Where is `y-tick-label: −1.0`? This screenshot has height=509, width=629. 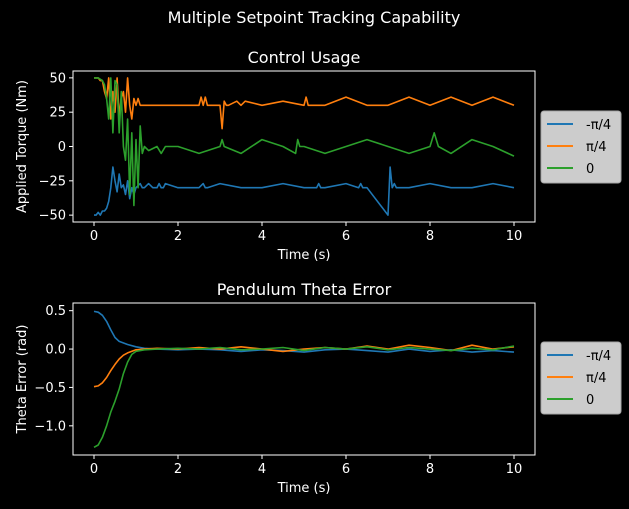 y-tick-label: −1.0 is located at coordinates (50, 426).